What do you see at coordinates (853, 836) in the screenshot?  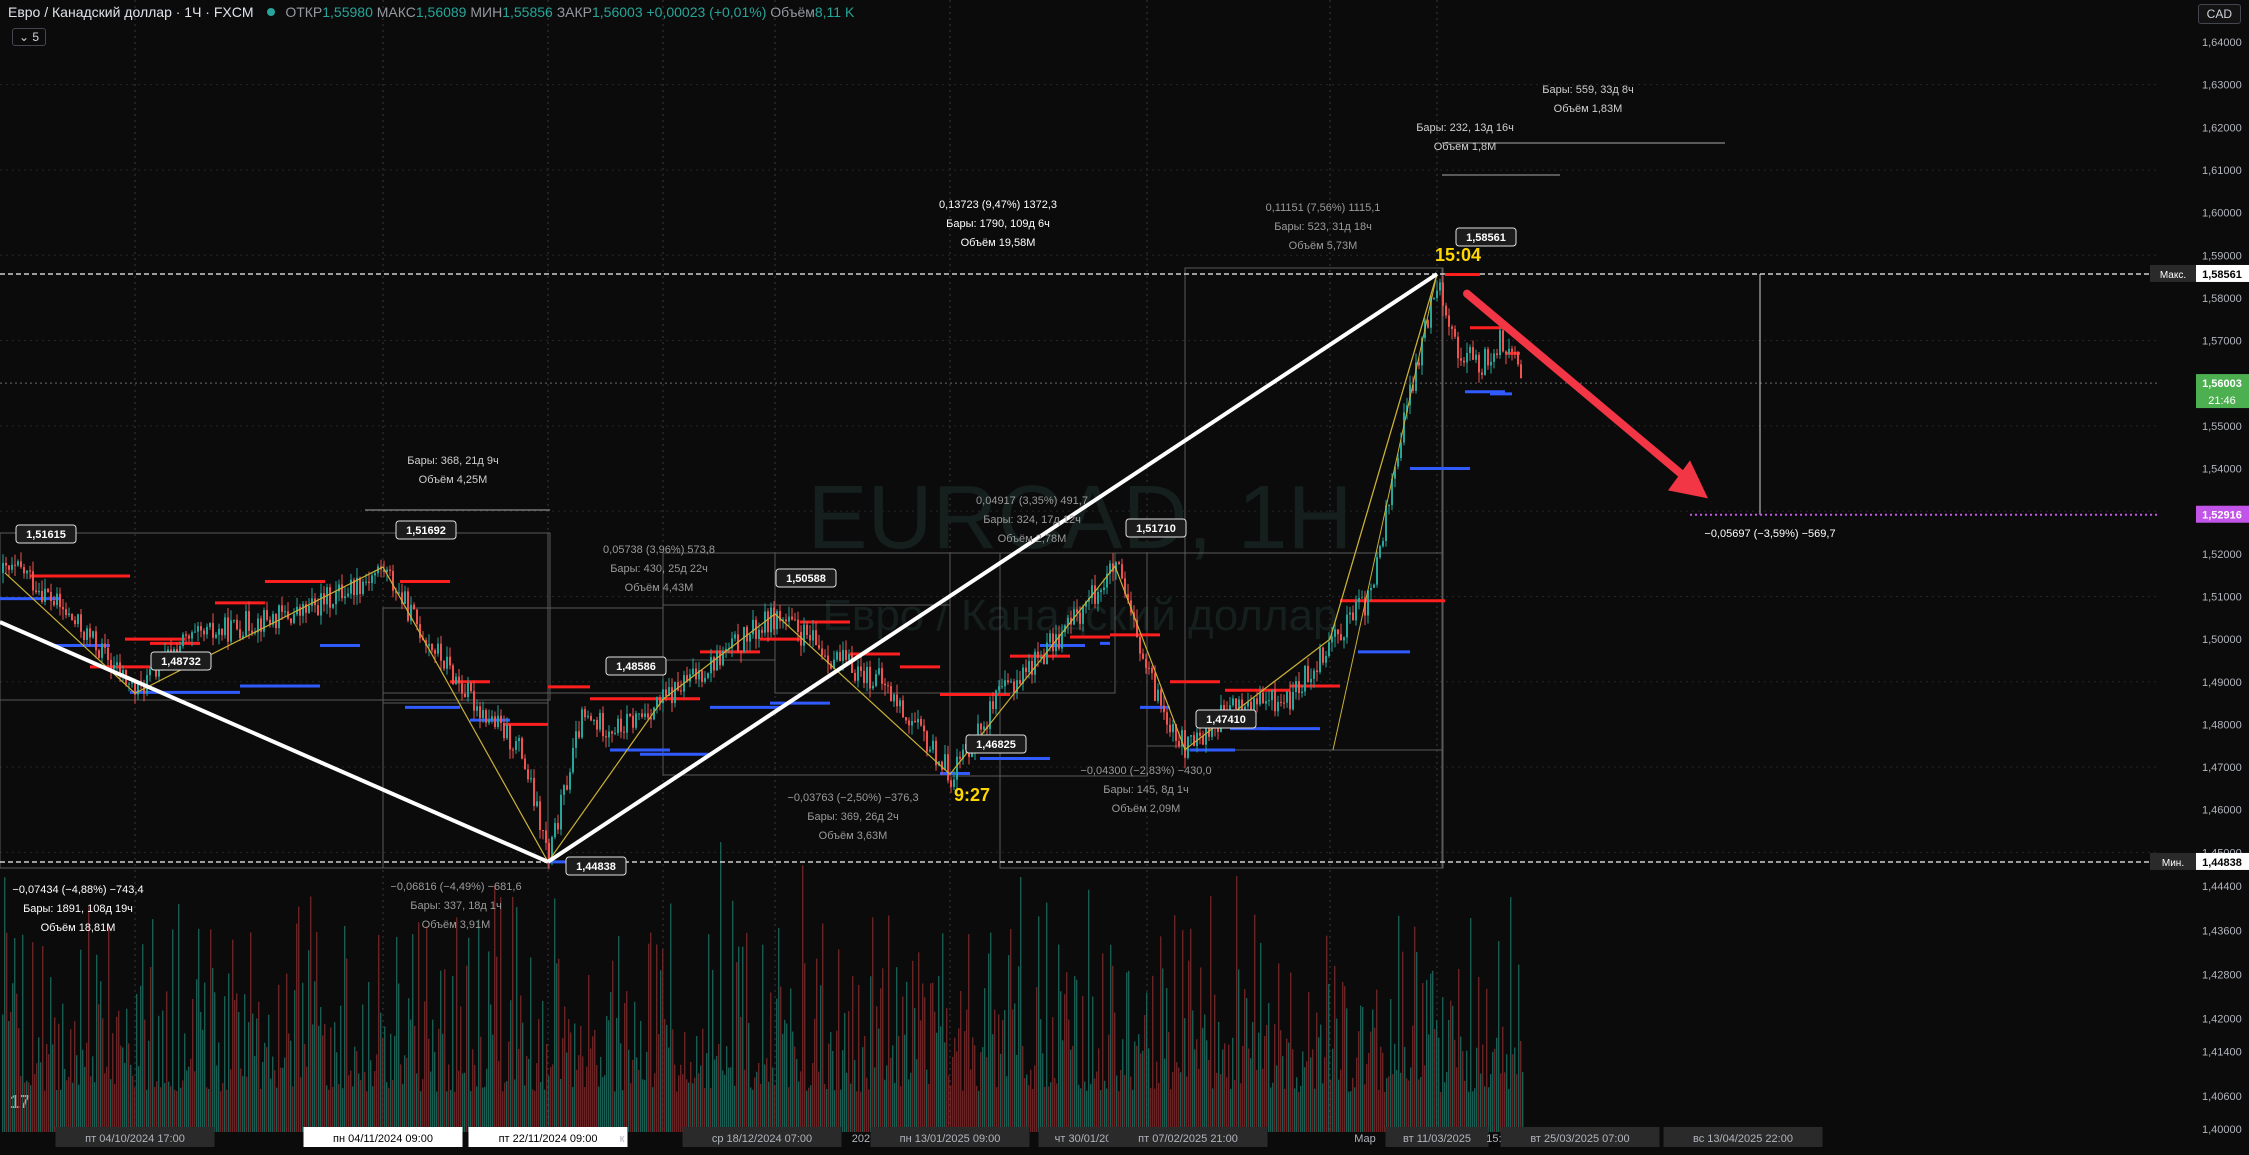 I see `measure-text: Объём 3,63M` at bounding box center [853, 836].